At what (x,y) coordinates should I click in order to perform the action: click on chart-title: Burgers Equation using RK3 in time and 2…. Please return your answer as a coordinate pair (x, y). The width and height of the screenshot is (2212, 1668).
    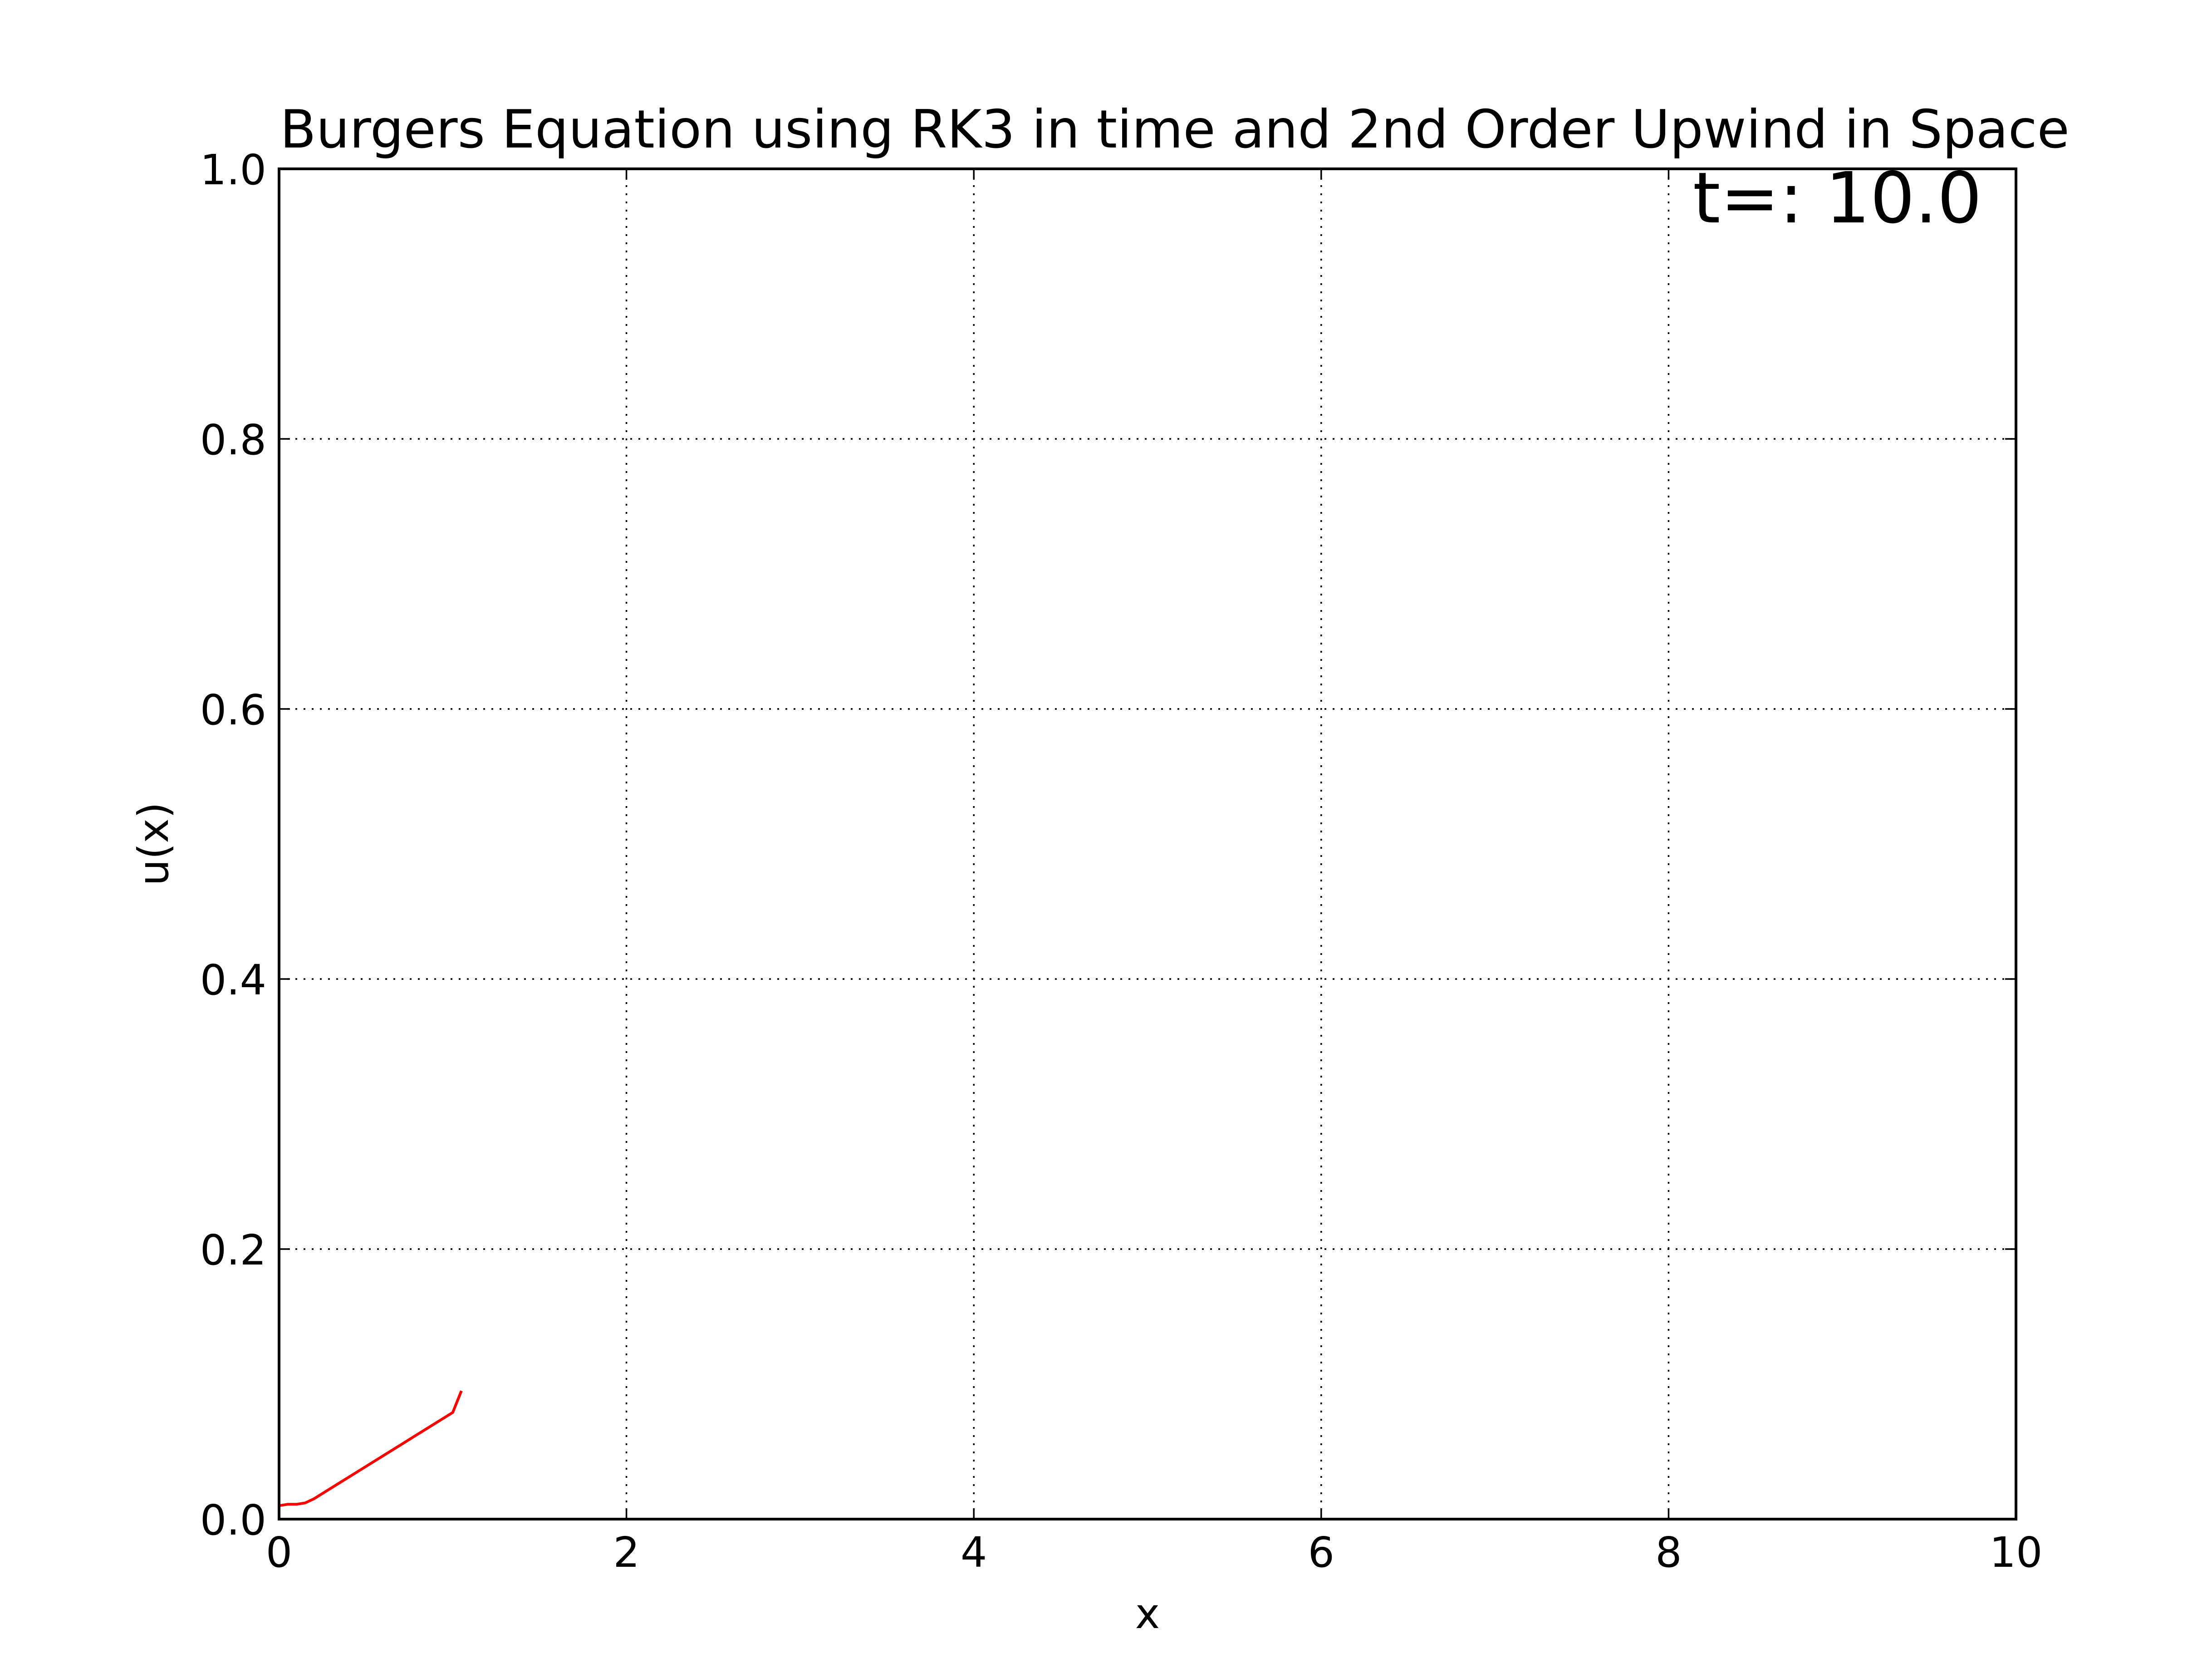
    Looking at the image, I should click on (1175, 129).